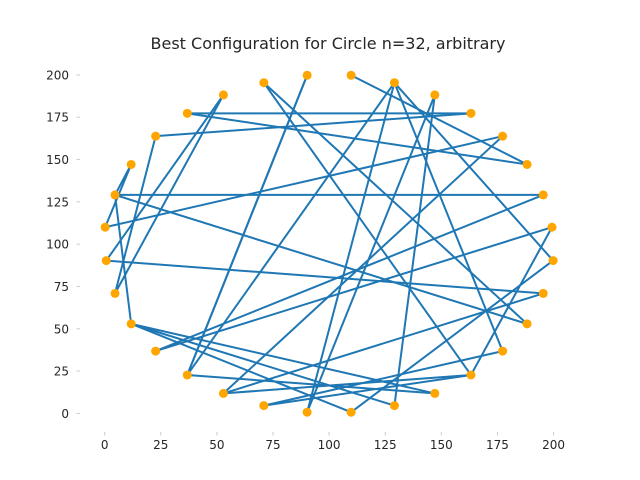 This screenshot has width=640, height=480. What do you see at coordinates (441, 445) in the screenshot?
I see `x-tick-label: 150` at bounding box center [441, 445].